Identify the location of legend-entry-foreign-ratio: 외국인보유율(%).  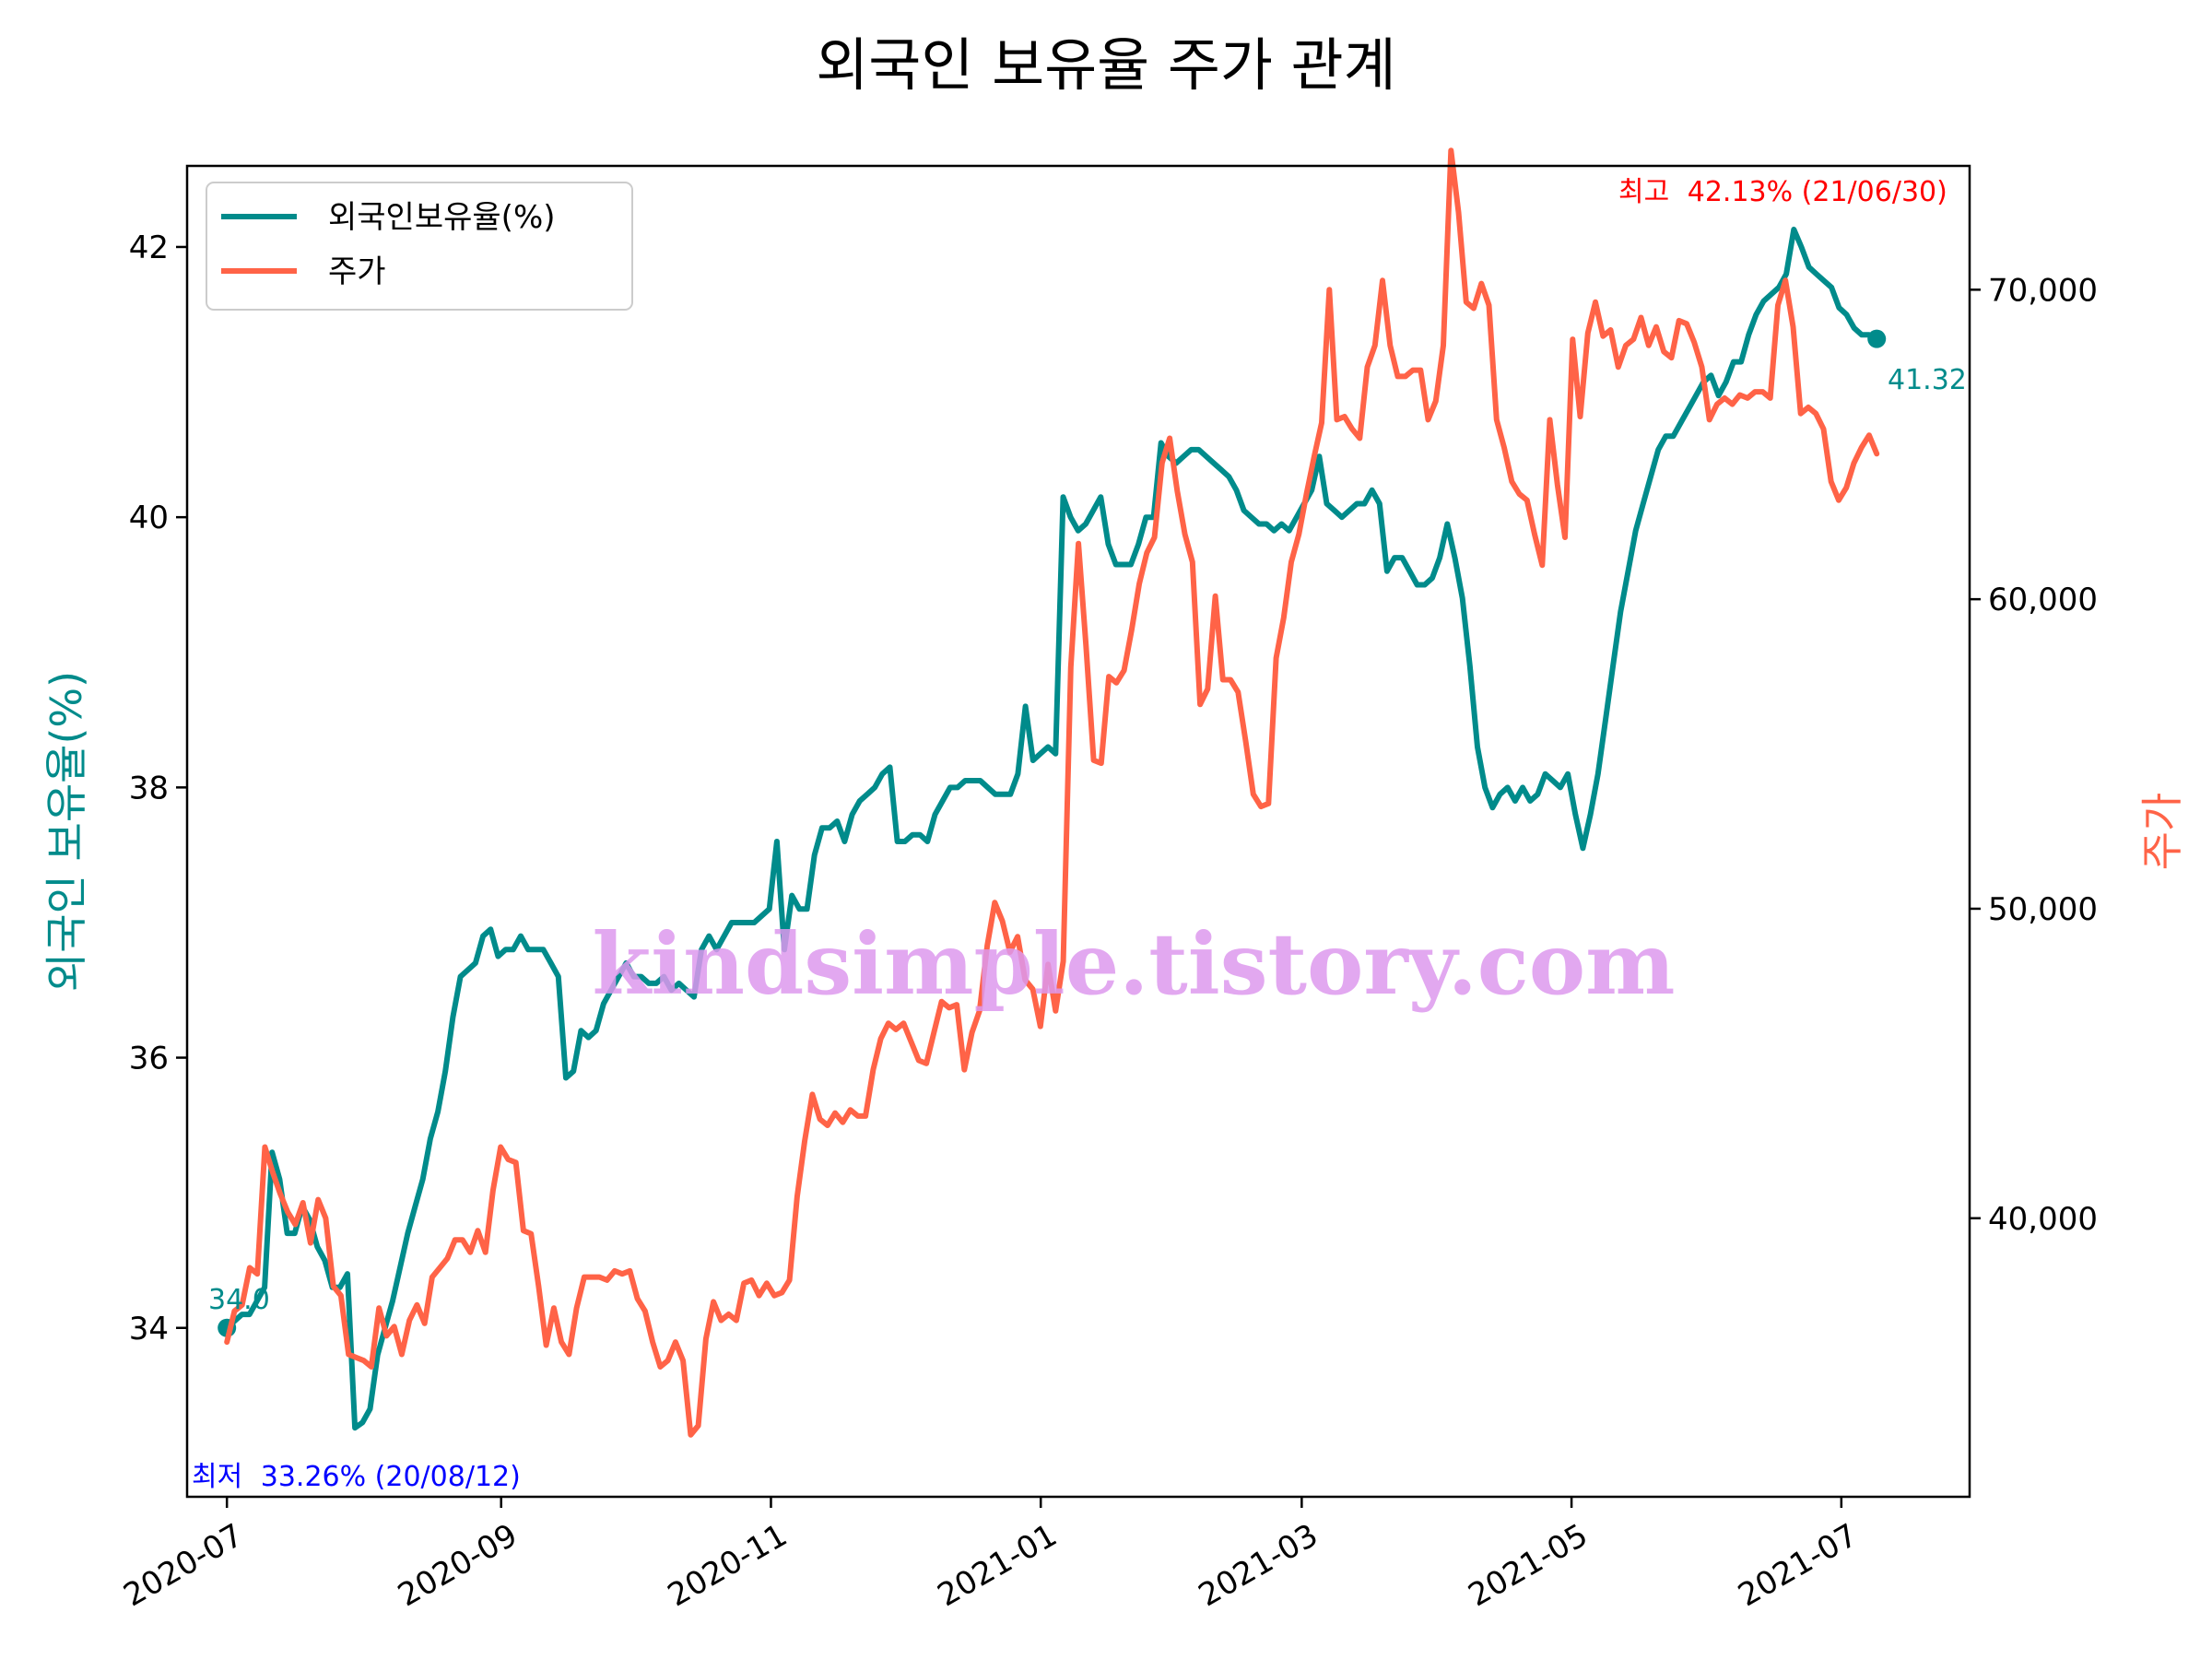
(442, 217).